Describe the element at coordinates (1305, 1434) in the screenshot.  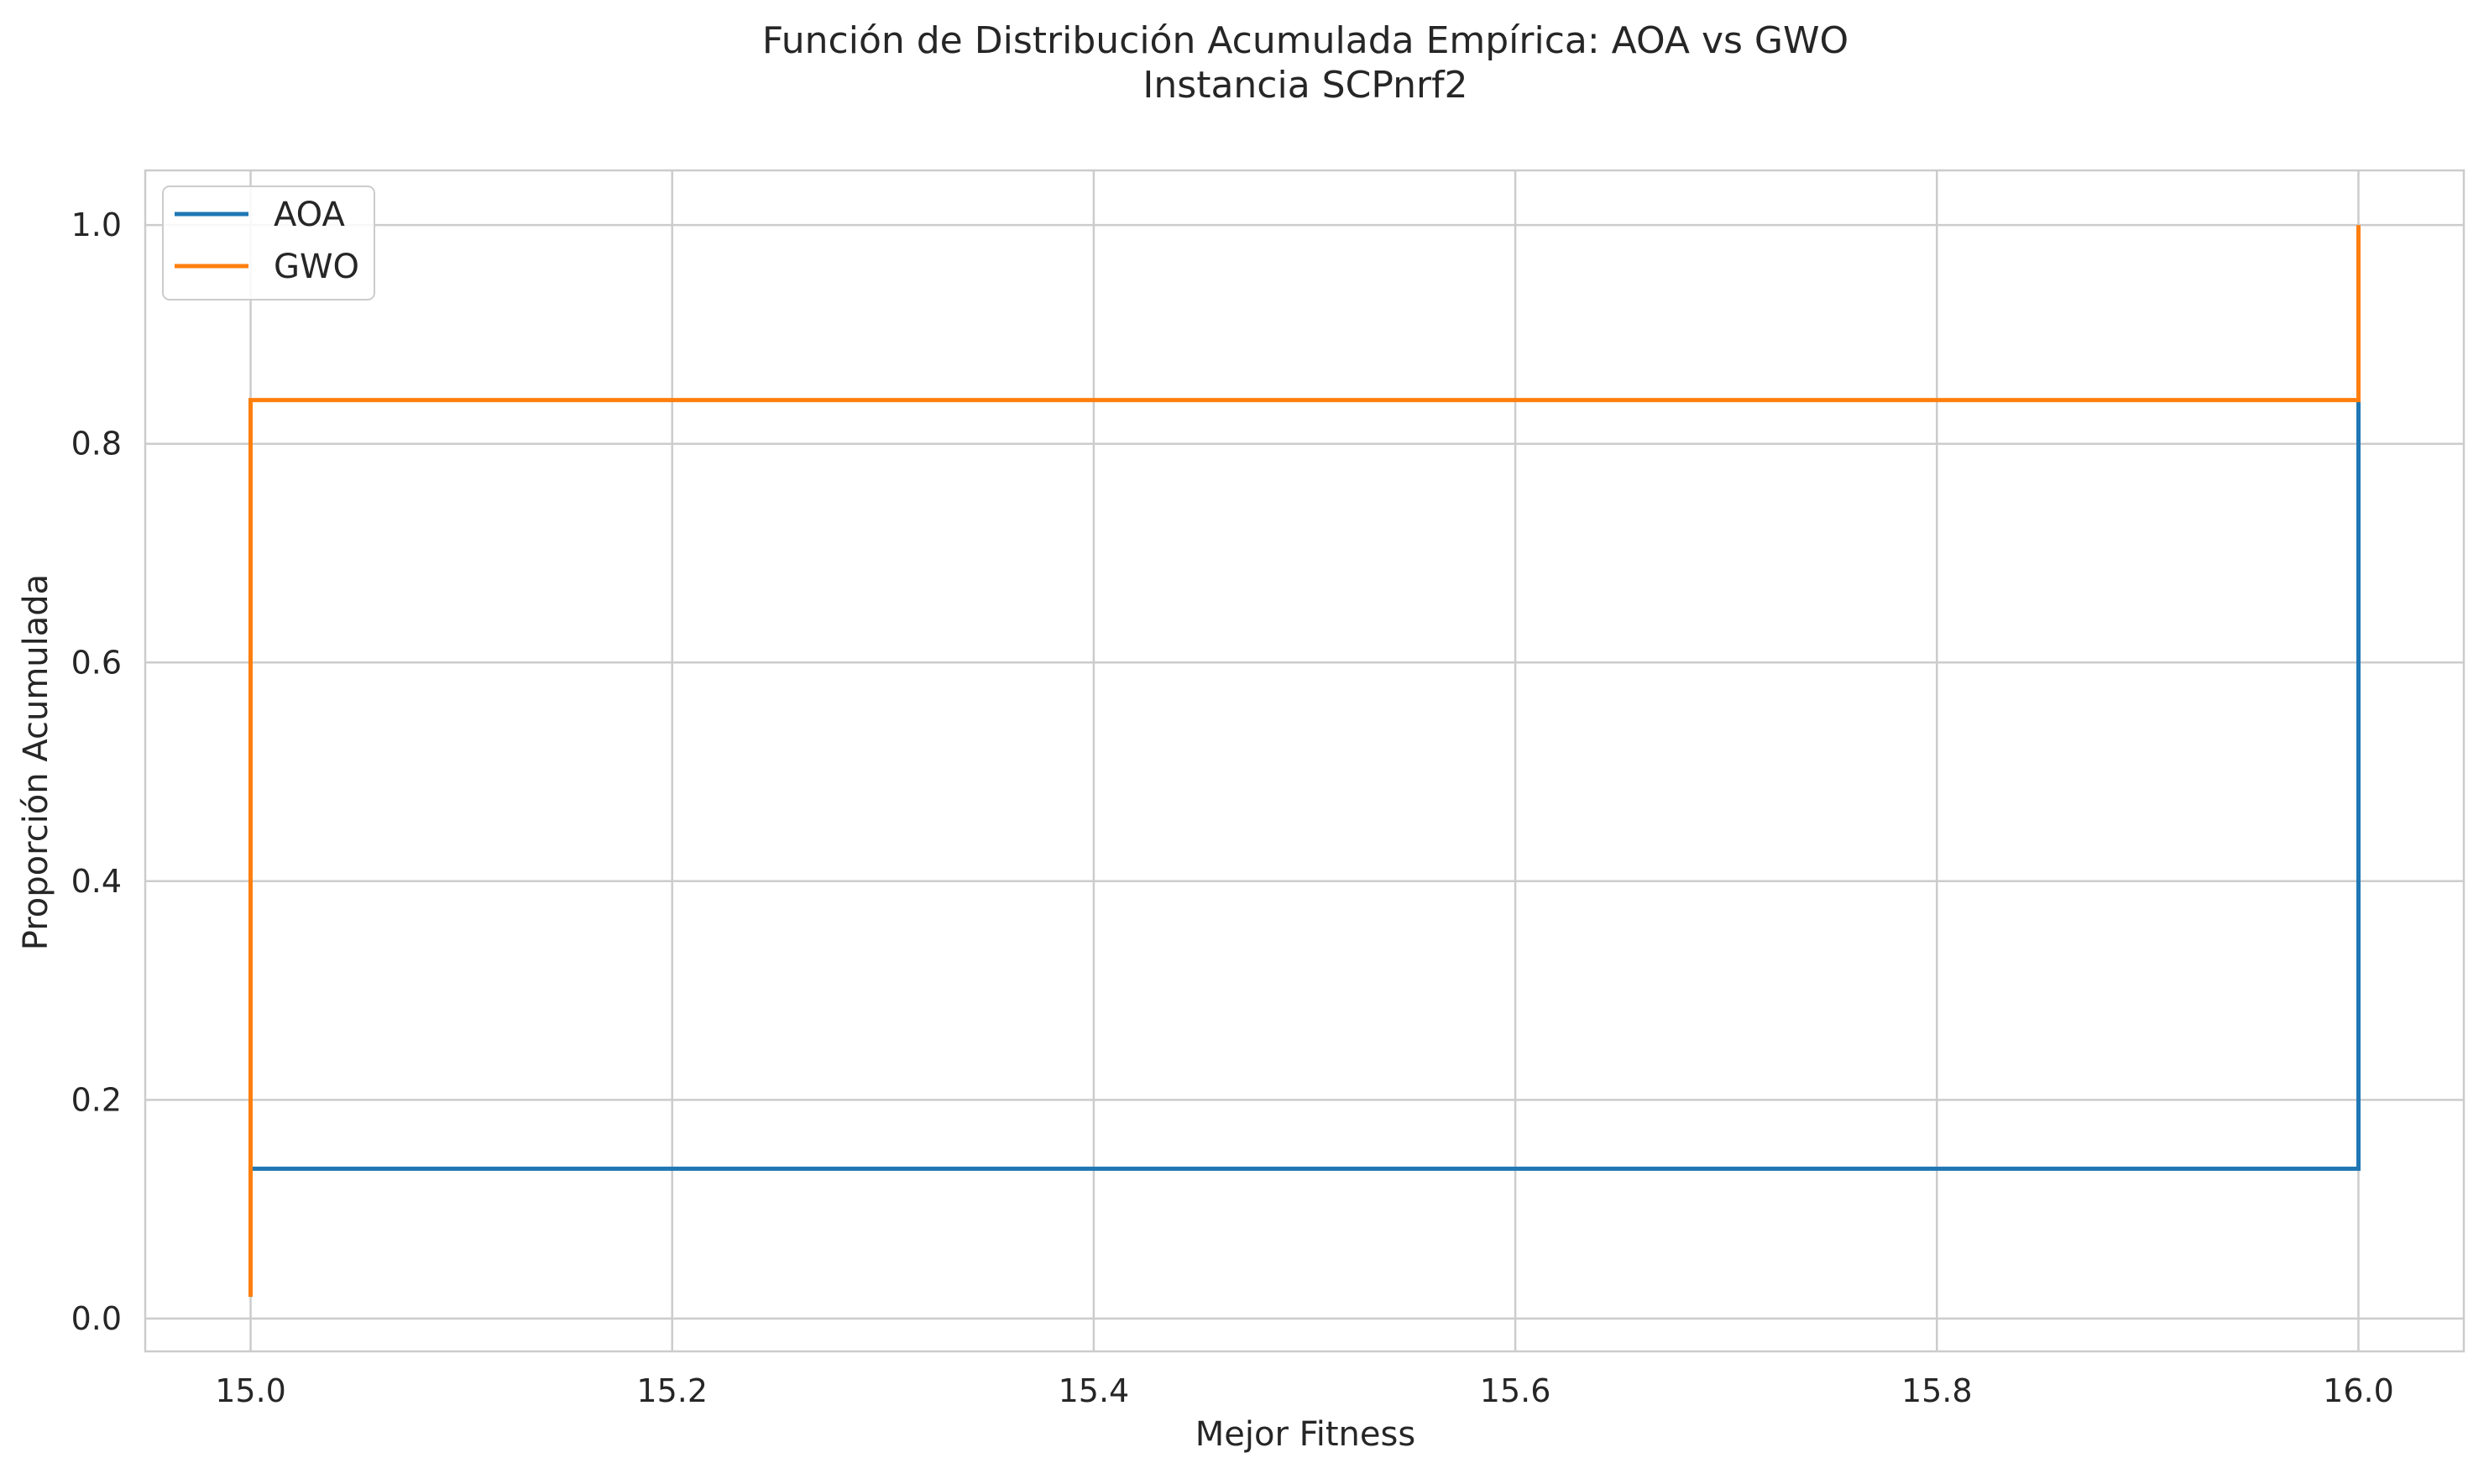
I see `x-axis-label: Mejor Fitness` at that location.